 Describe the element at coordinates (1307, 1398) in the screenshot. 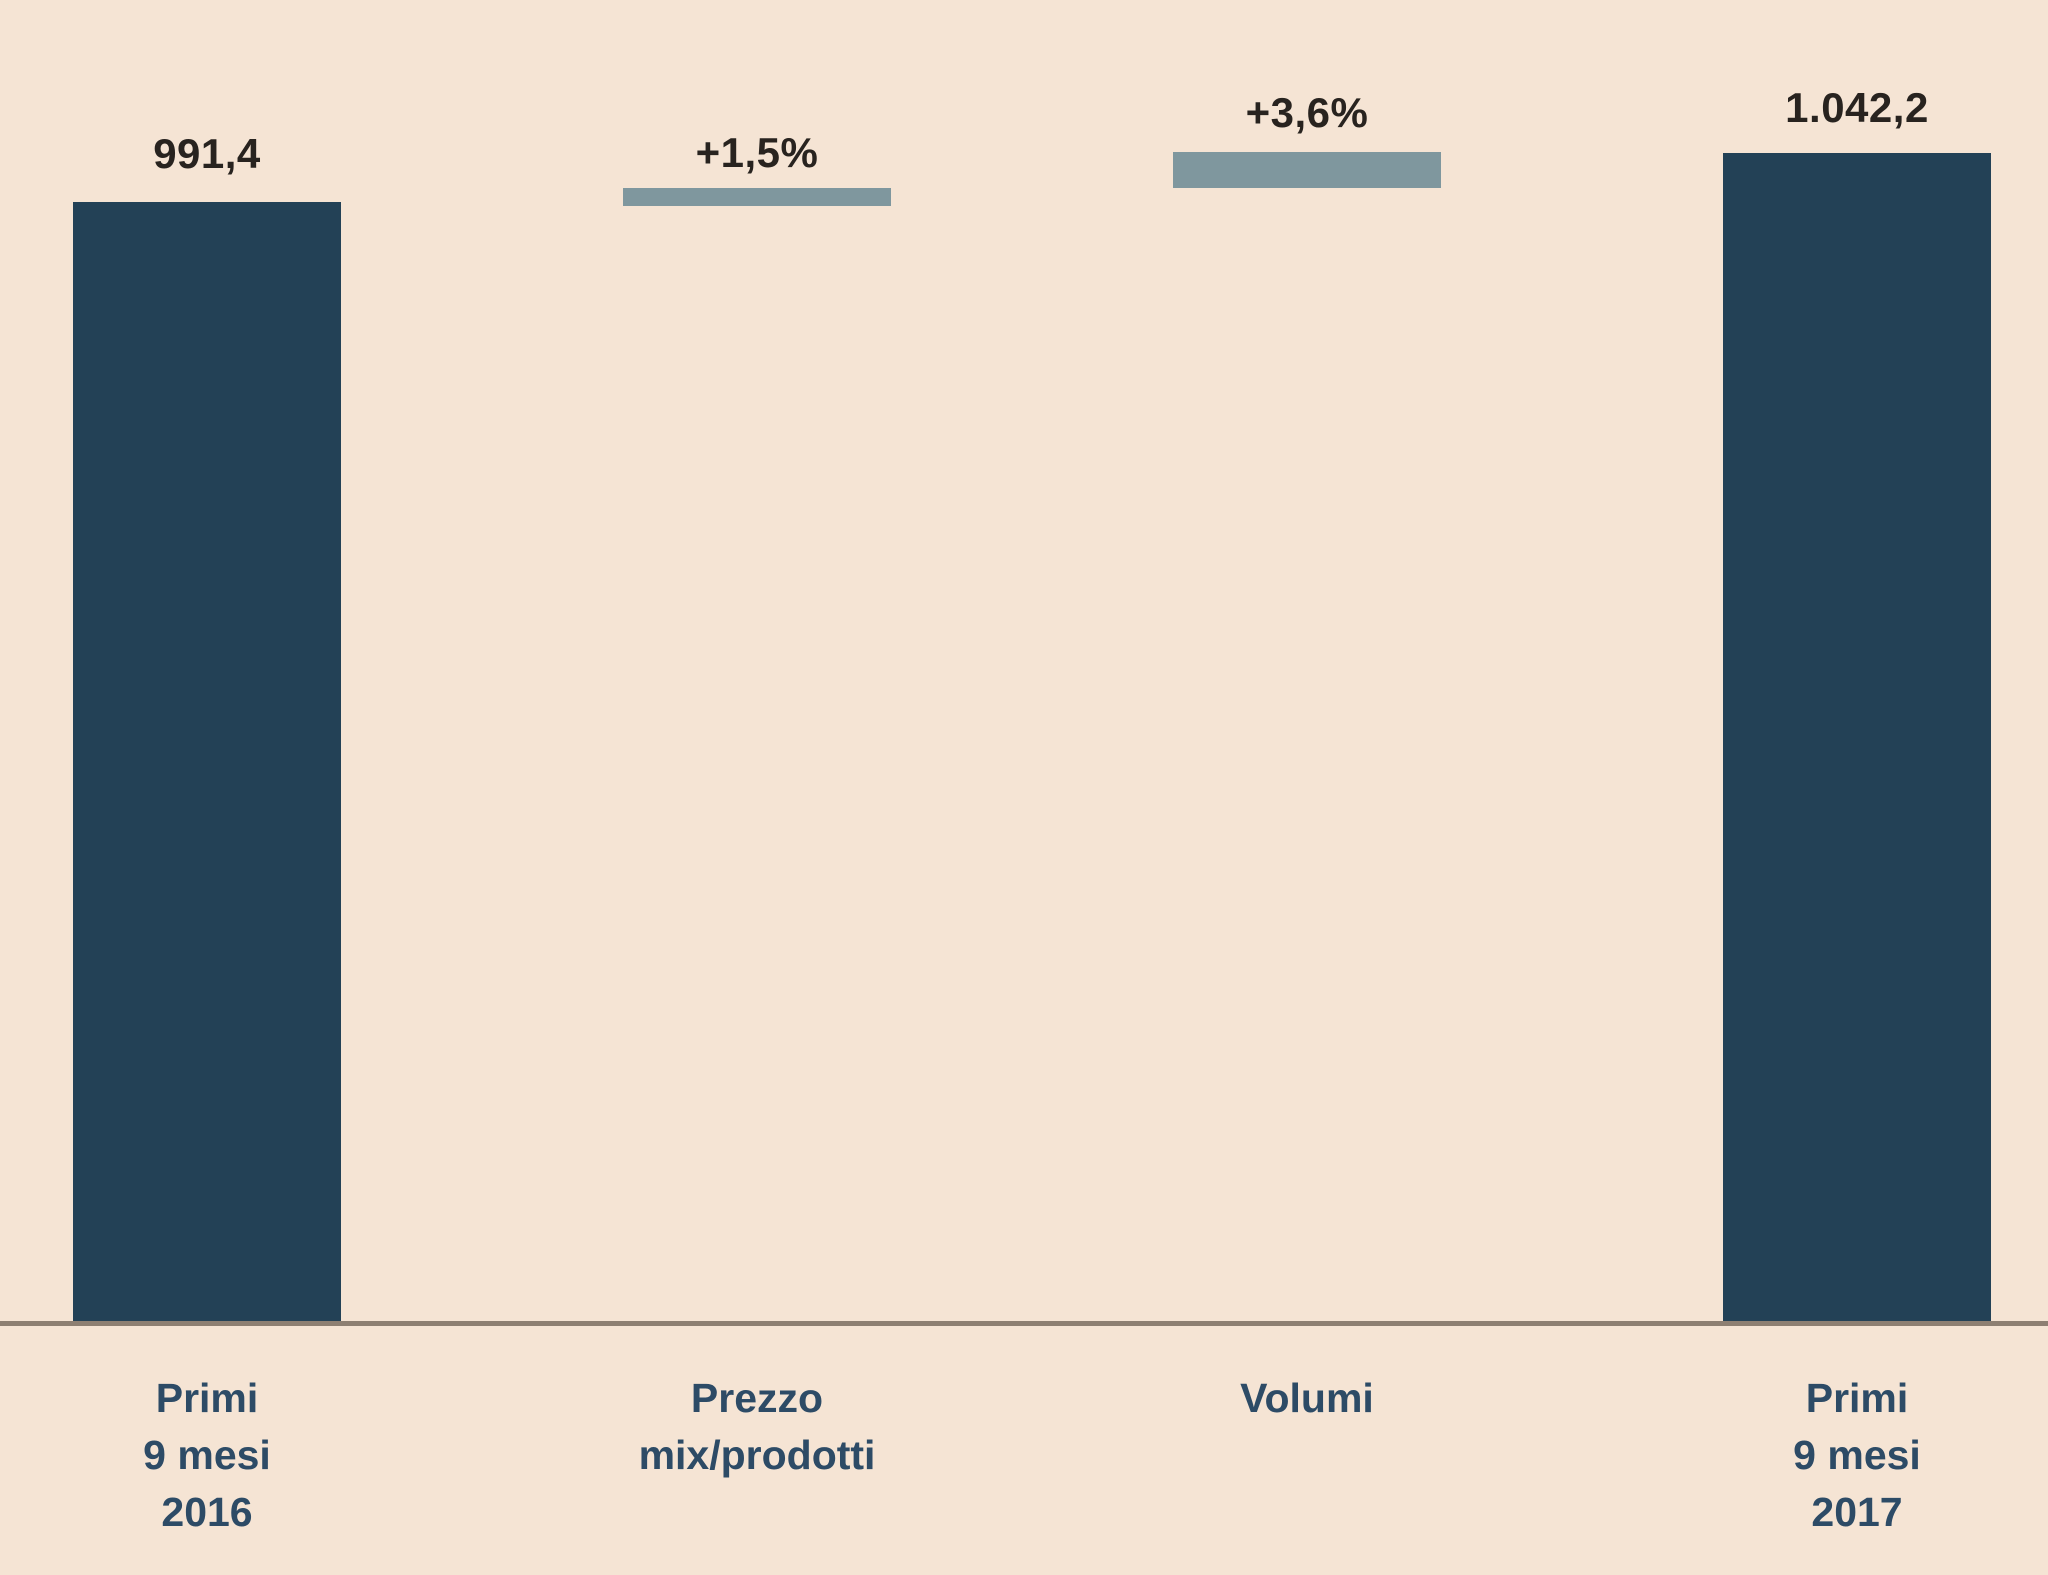

I see `category-label-volumi: Volumi` at that location.